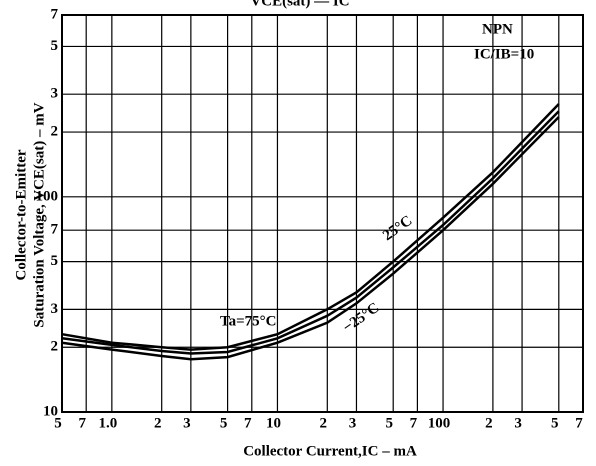 The height and width of the screenshot is (466, 596). Describe the element at coordinates (397, 228) in the screenshot. I see `series-label: 25°C` at that location.